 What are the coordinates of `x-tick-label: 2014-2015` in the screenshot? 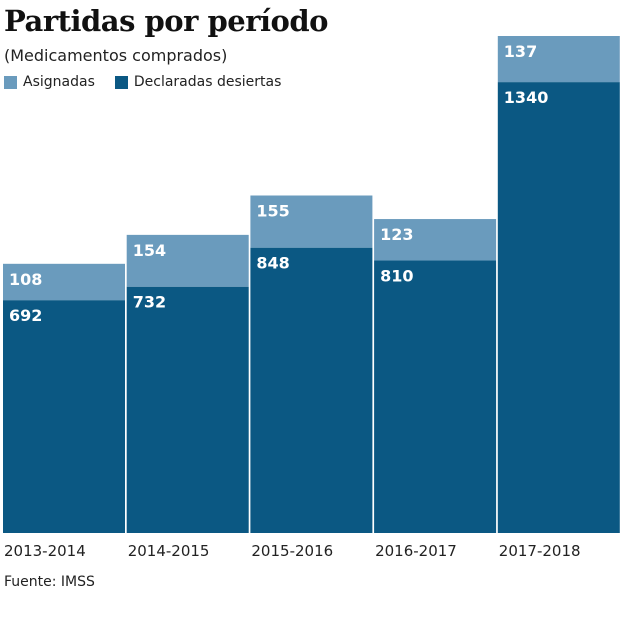 It's located at (169, 551).